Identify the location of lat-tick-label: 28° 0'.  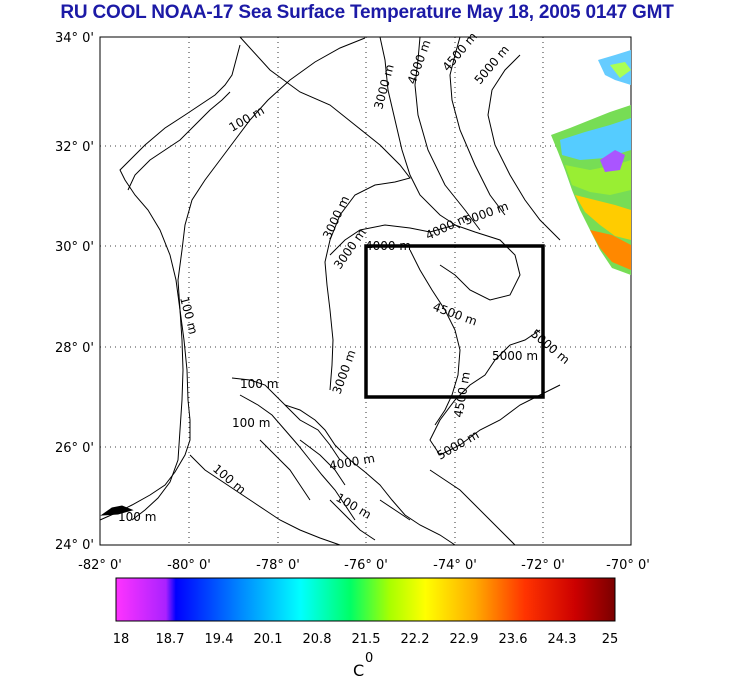
(74, 348).